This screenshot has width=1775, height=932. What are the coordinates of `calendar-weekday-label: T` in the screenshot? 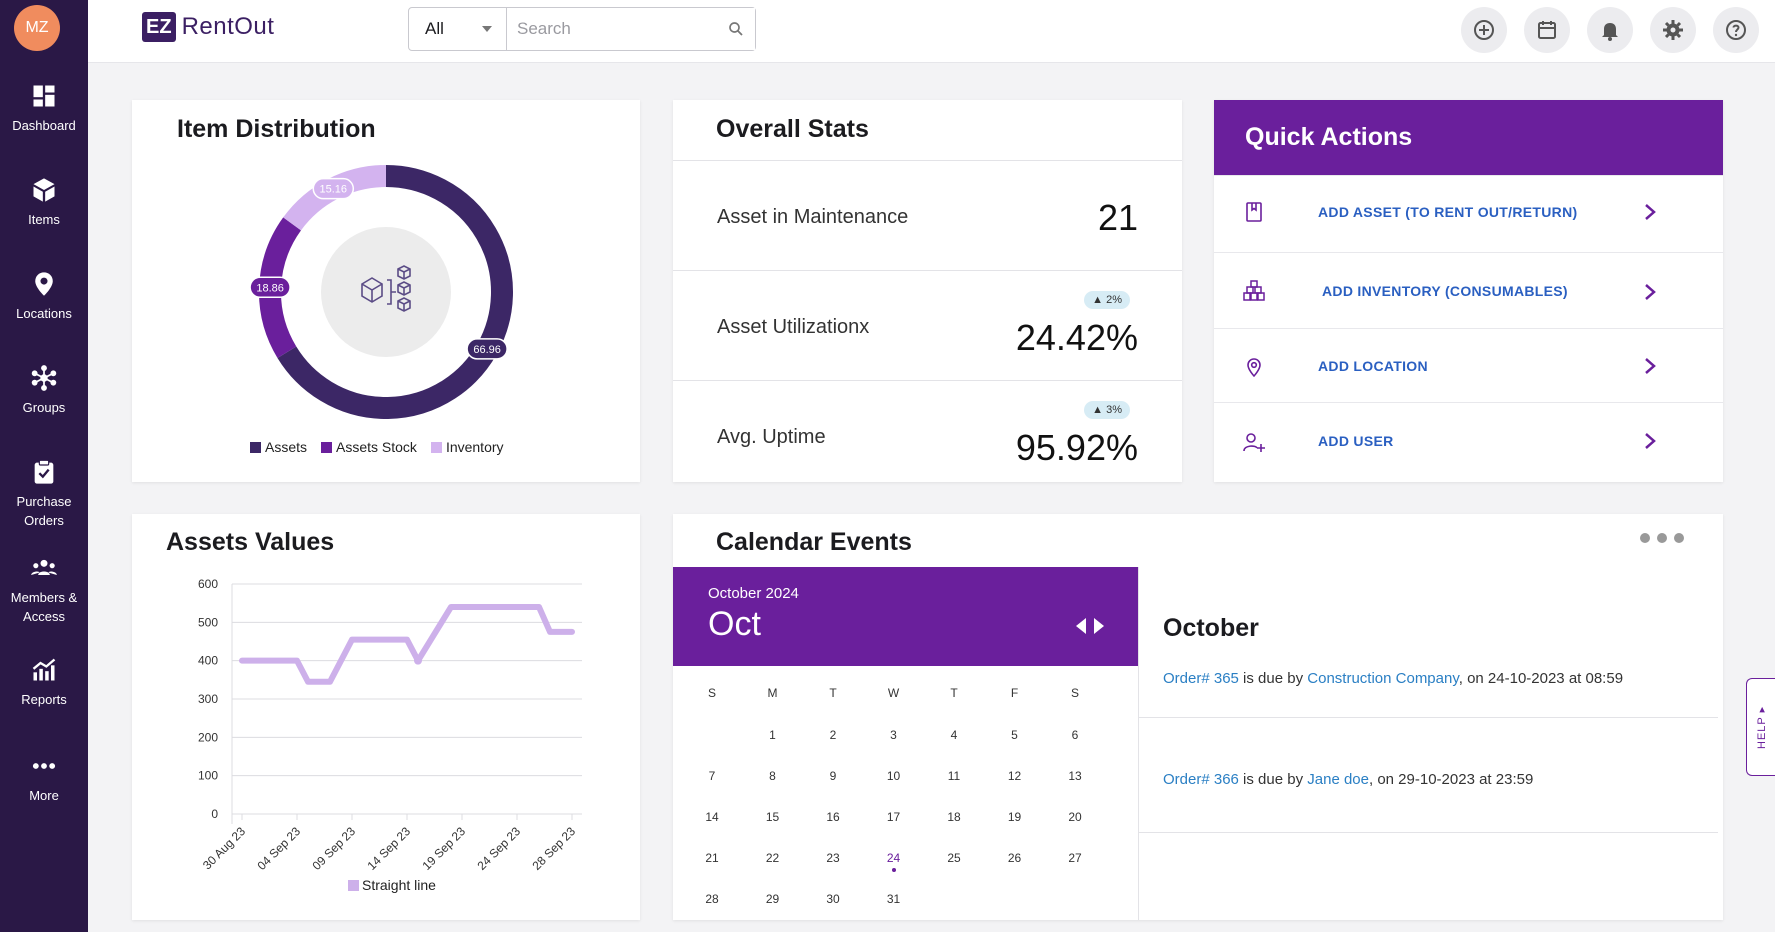 It's located at (833, 693).